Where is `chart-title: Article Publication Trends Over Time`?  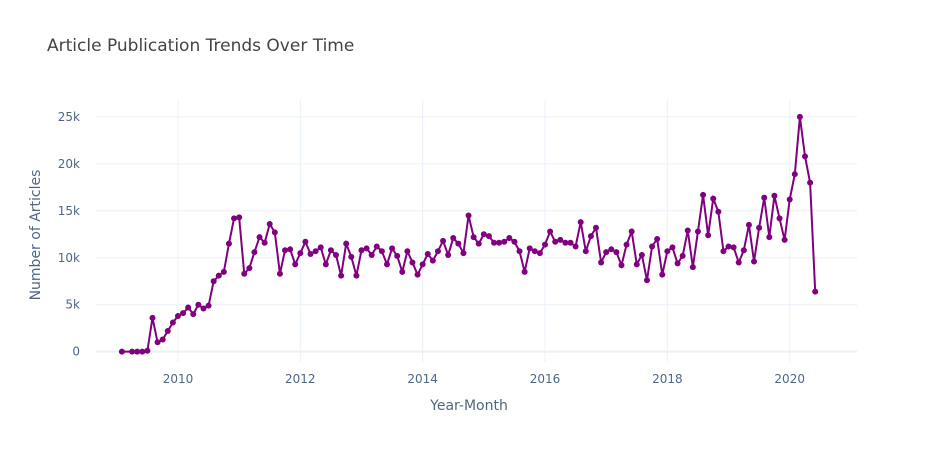
chart-title: Article Publication Trends Over Time is located at coordinates (200, 46).